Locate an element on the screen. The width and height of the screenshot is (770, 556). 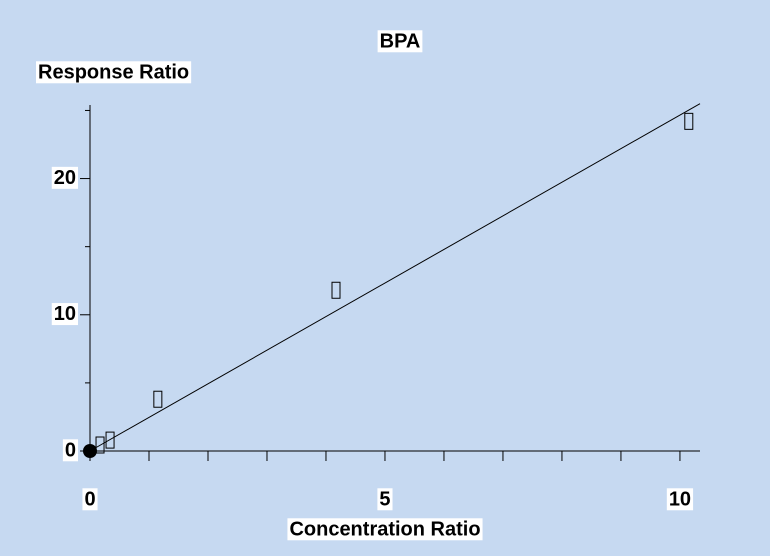
x-tick-label: 5 is located at coordinates (384, 499).